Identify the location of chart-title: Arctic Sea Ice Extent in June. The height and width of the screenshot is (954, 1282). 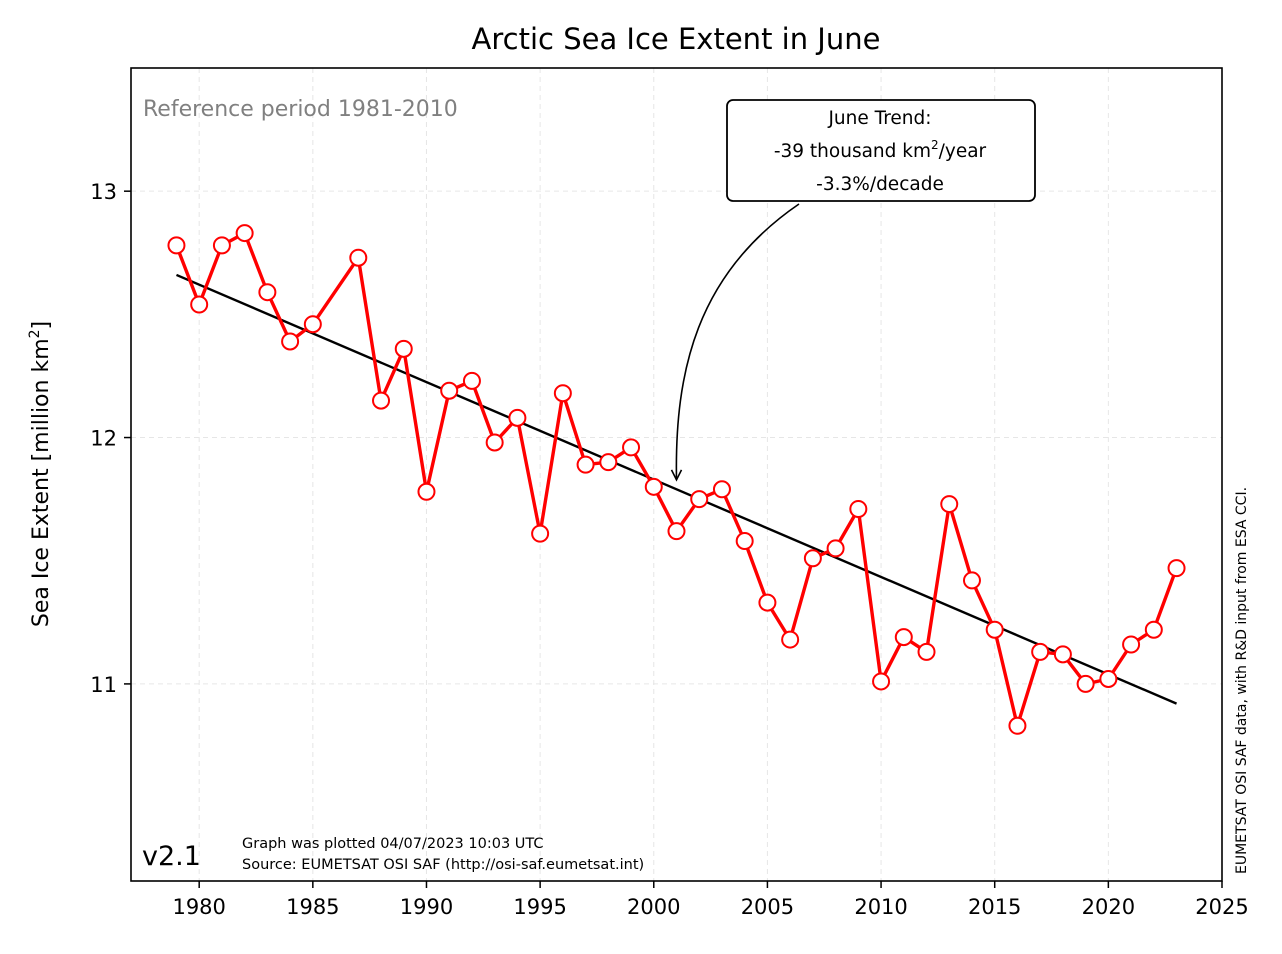
(676, 39).